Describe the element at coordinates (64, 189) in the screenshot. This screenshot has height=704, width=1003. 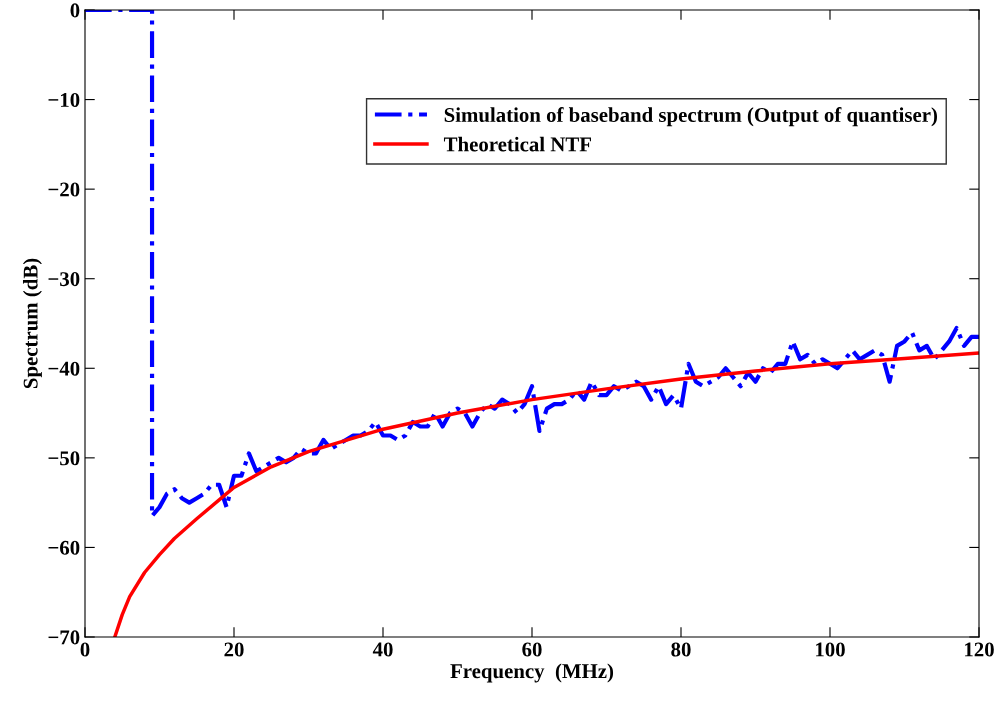
I see `y-tick-label: −20` at that location.